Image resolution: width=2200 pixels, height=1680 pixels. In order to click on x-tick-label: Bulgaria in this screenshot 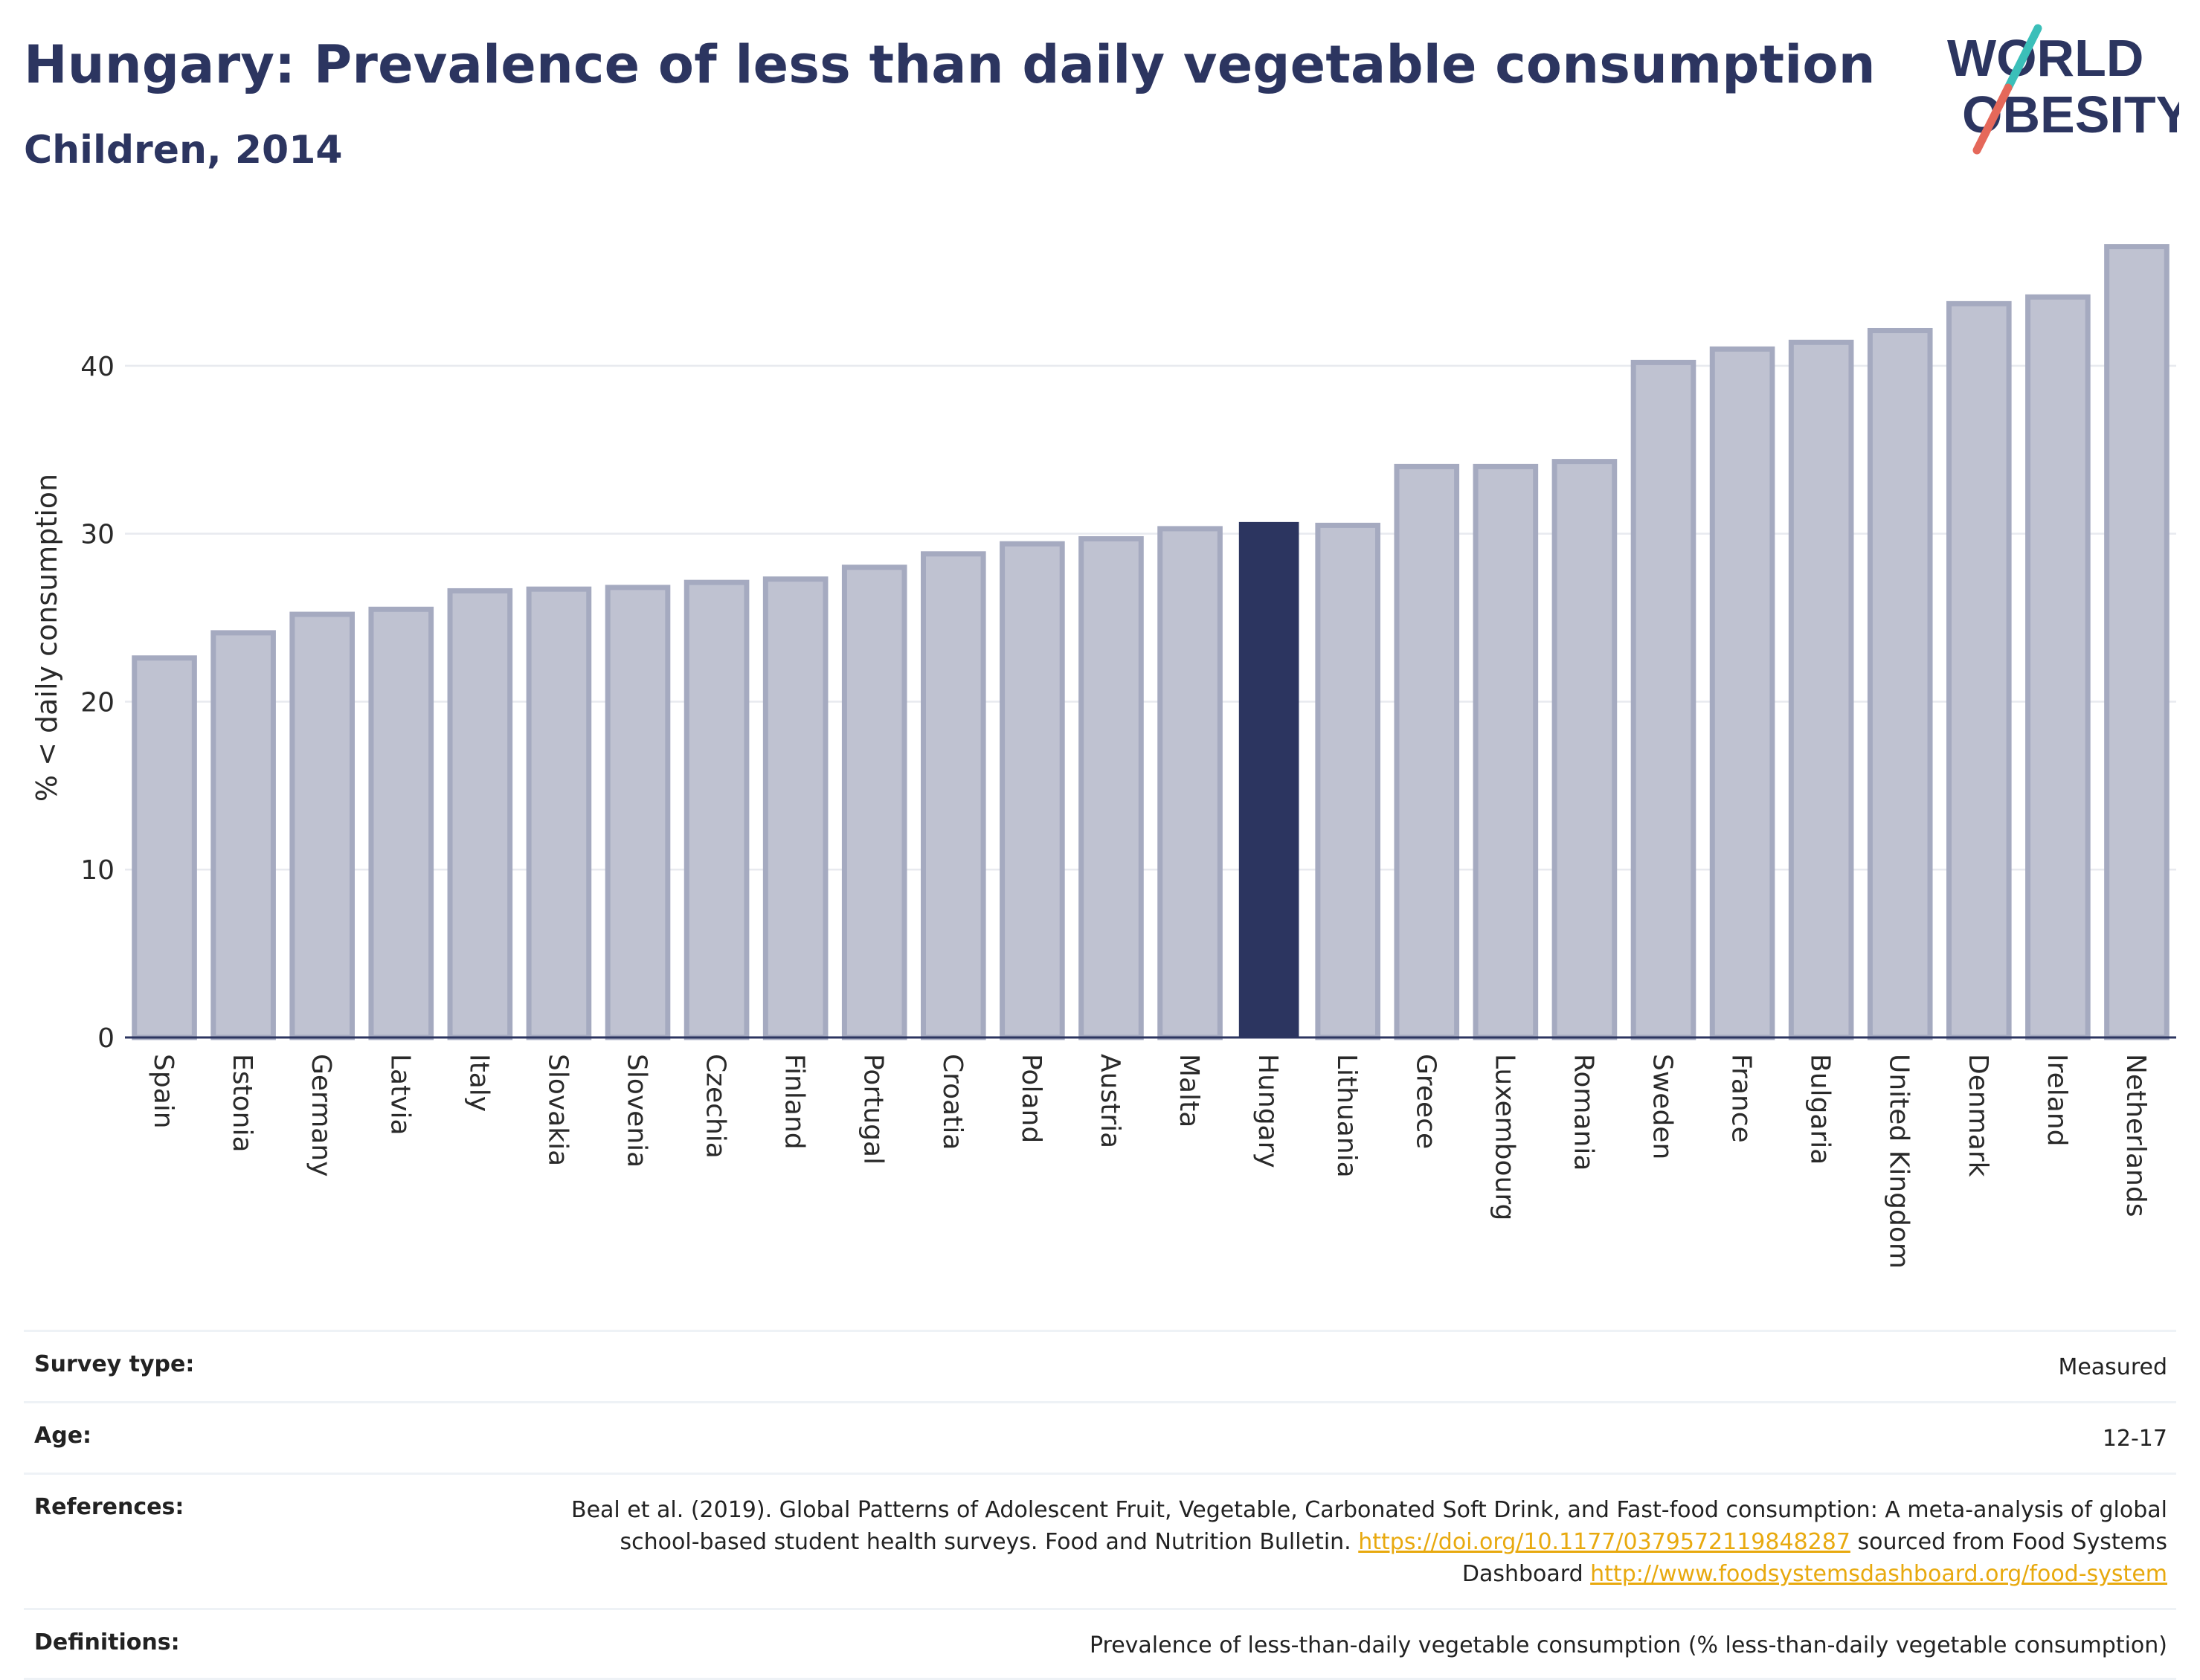, I will do `click(1820, 1109)`.